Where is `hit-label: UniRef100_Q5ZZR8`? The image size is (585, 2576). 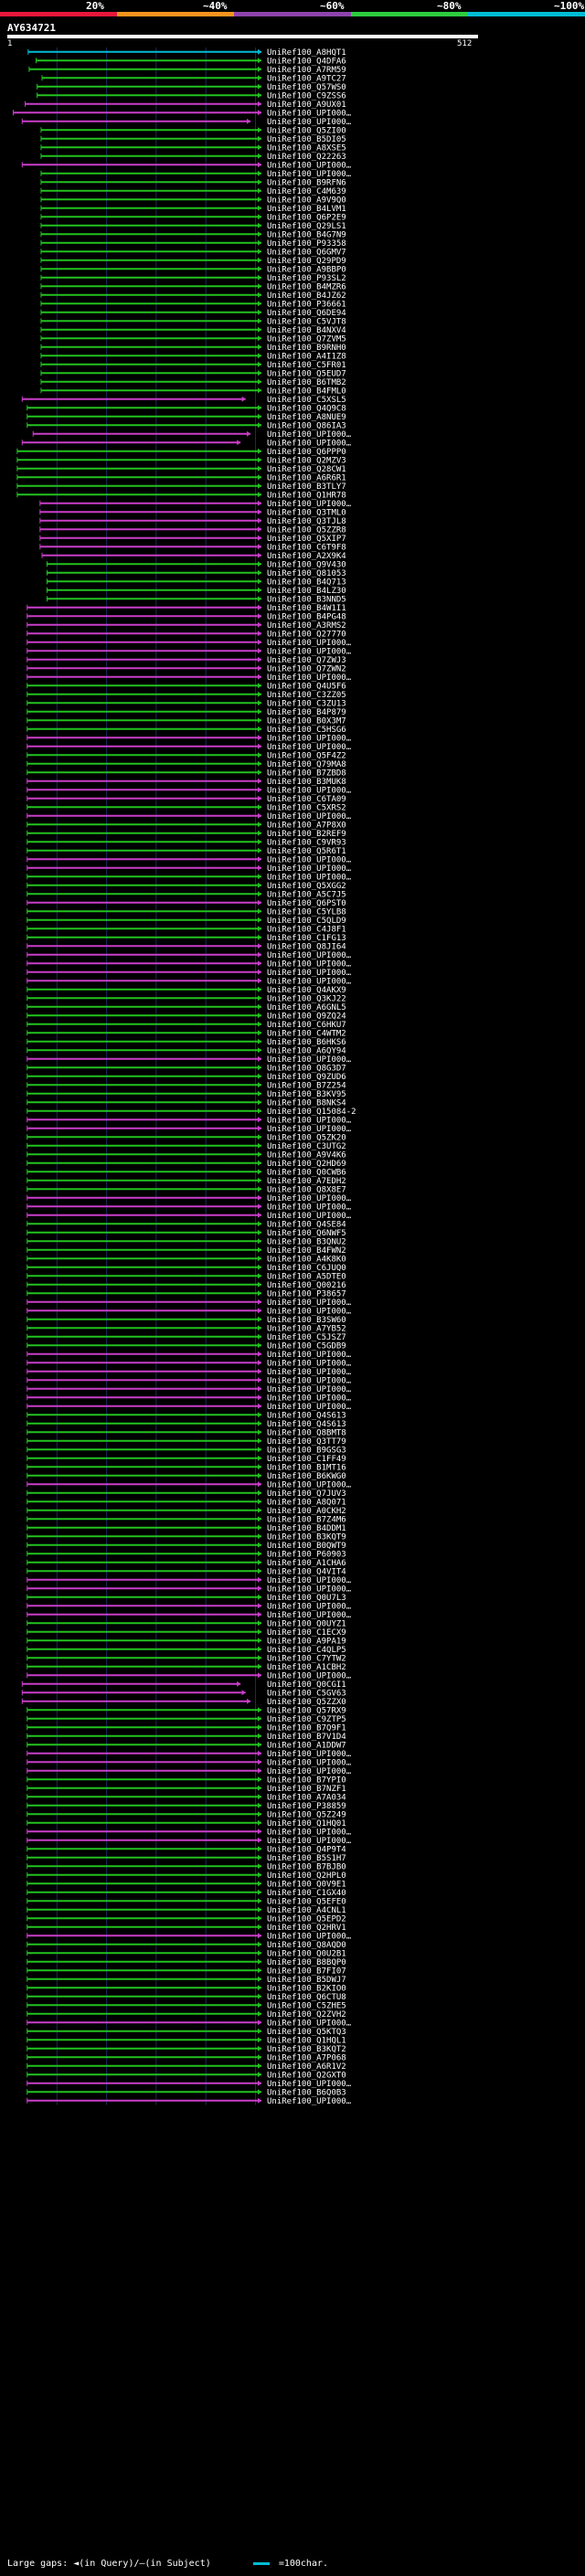
hit-label: UniRef100_Q5ZZR8 is located at coordinates (307, 530).